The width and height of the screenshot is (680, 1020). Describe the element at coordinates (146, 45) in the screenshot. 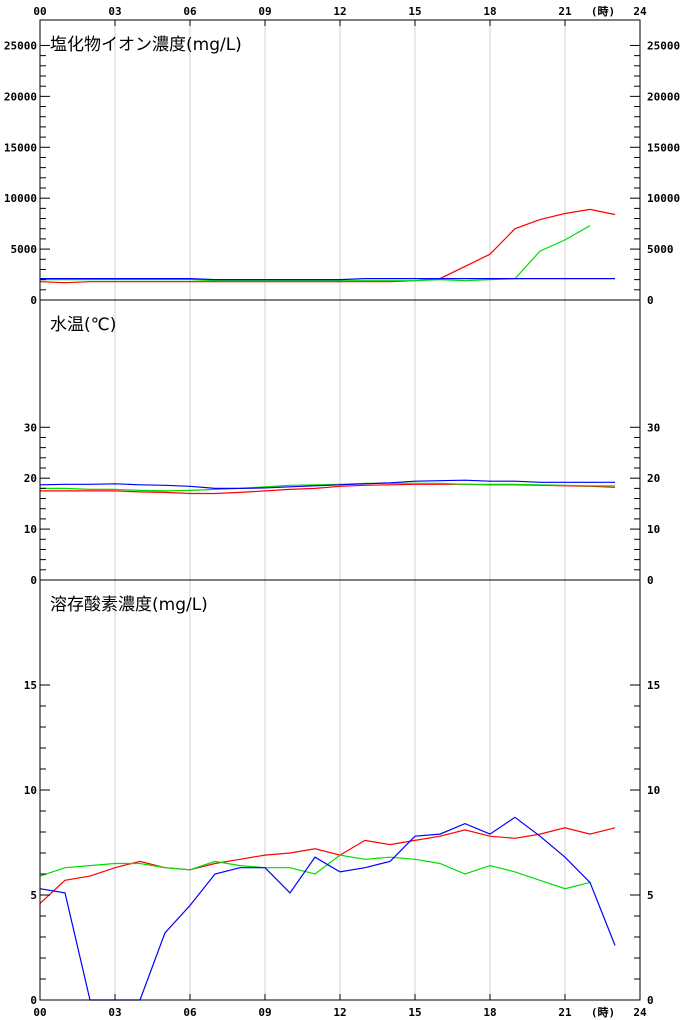

I see `panel-title: 塩化物イオン濃度(mg/L)` at that location.